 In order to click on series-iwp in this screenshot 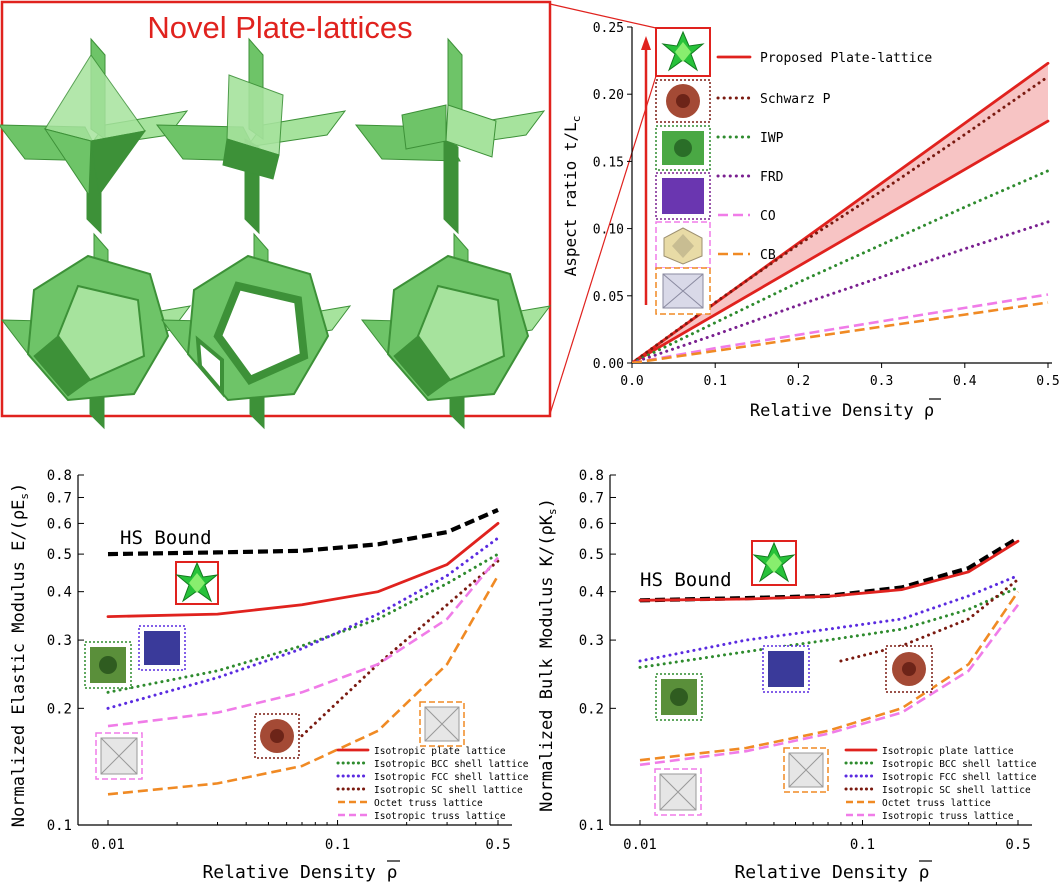, I will do `click(841, 266)`.